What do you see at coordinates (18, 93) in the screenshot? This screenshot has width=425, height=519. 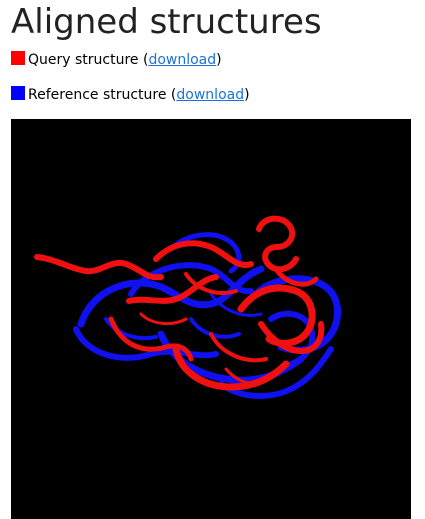 I see `reference-color-swatch` at bounding box center [18, 93].